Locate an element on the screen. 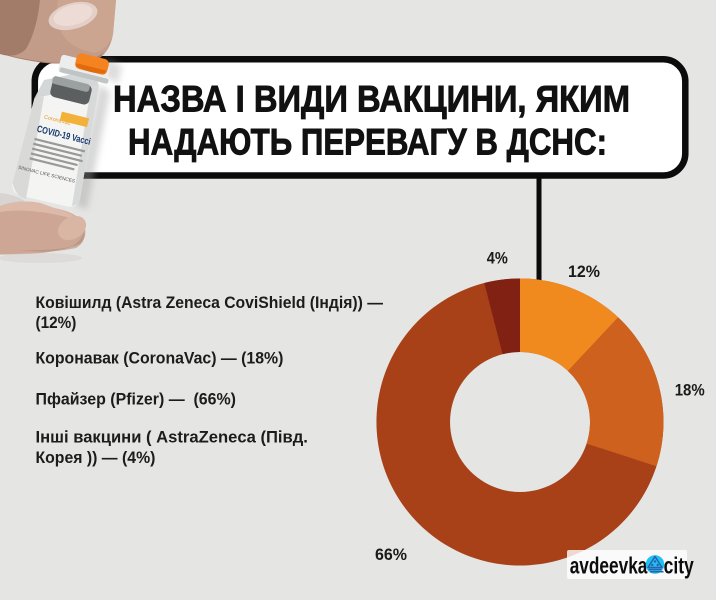  svg-text: НАДАЮТЬ ПЕРЕВАГУ В ДСНС: is located at coordinates (367, 141).